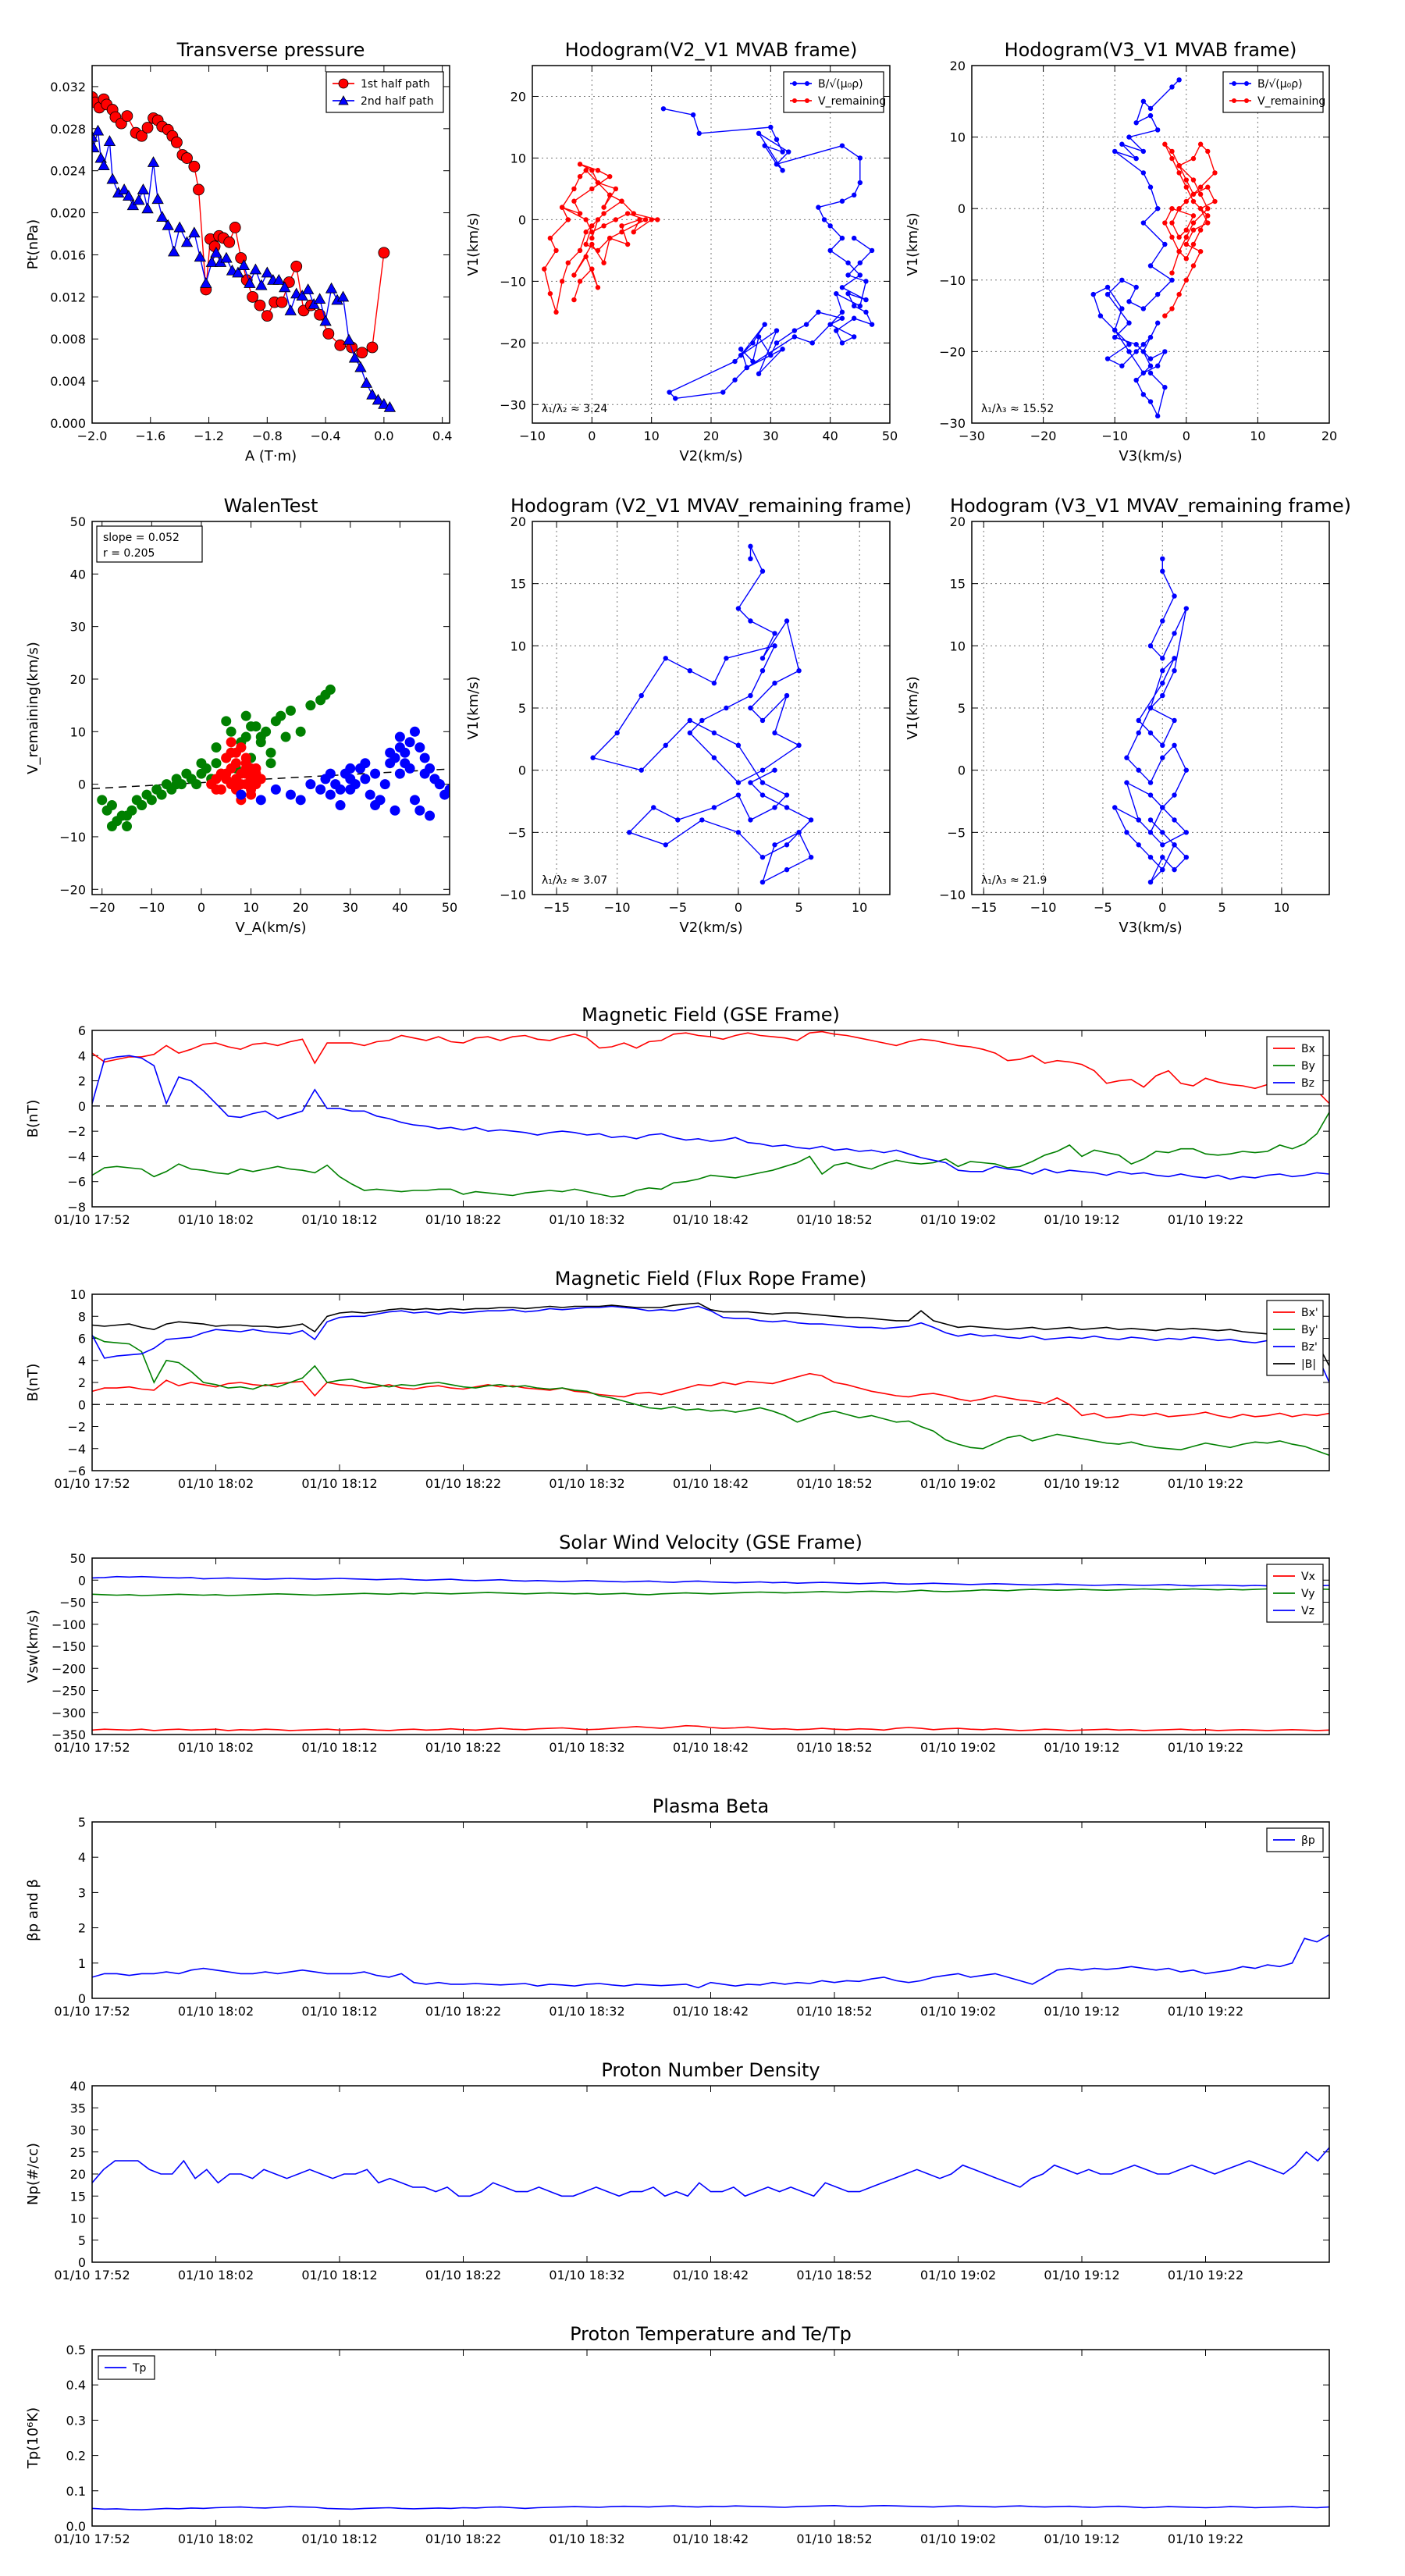 The height and width of the screenshot is (2576, 1405). Describe the element at coordinates (522, 220) in the screenshot. I see `y-tick-label: 0` at that location.